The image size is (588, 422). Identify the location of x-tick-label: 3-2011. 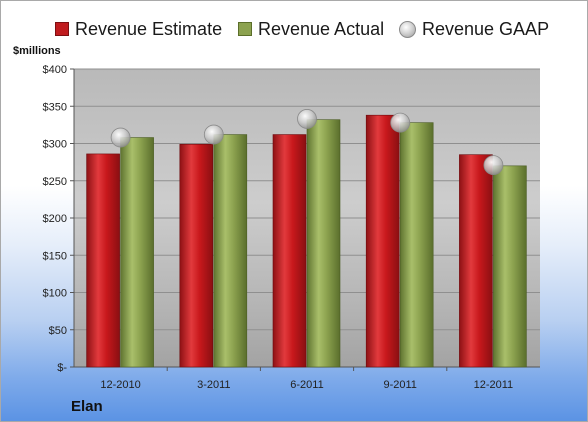
(213, 385).